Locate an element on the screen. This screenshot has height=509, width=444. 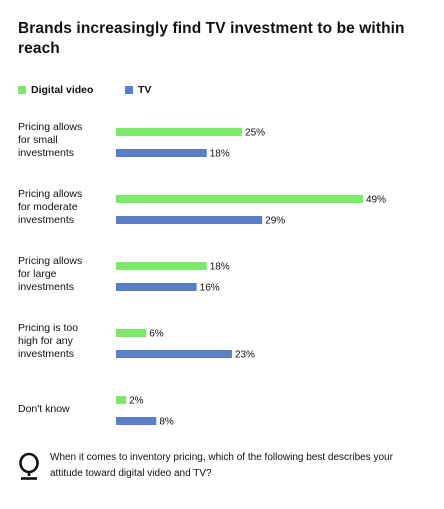
value-label: 2% is located at coordinates (136, 401).